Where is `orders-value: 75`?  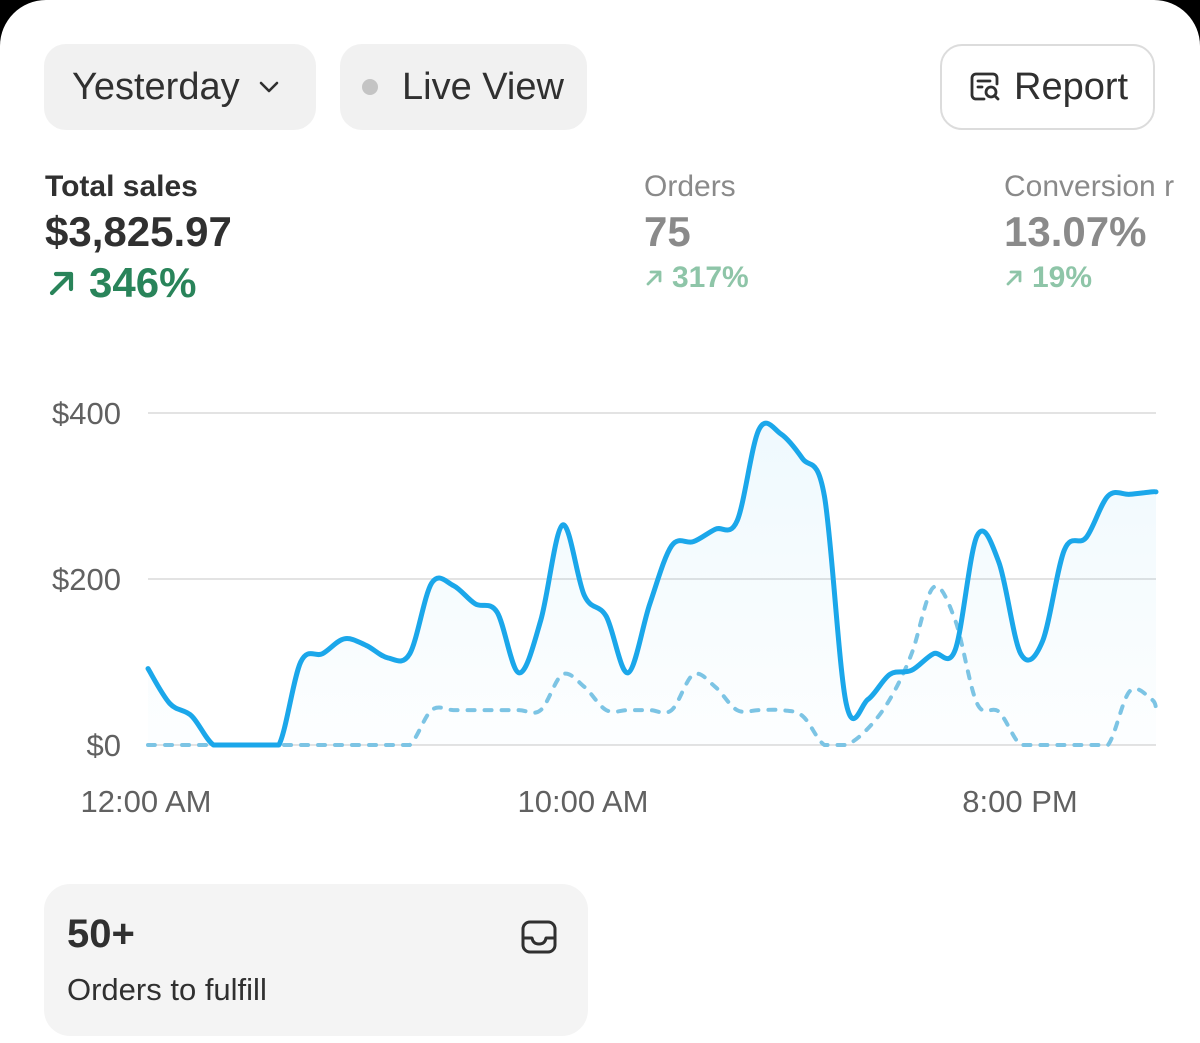 orders-value: 75 is located at coordinates (667, 231).